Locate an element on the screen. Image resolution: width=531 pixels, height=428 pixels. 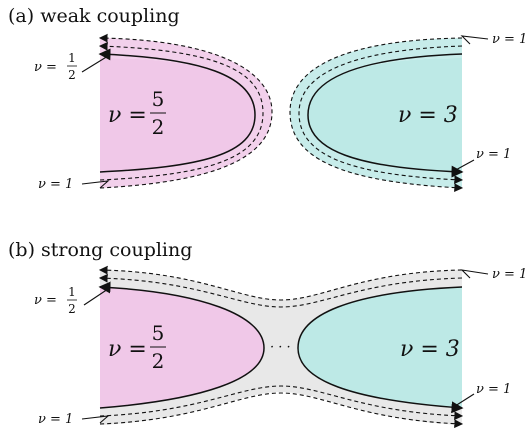
panel-a-left-solid-edge is located at coordinates (177, 110).